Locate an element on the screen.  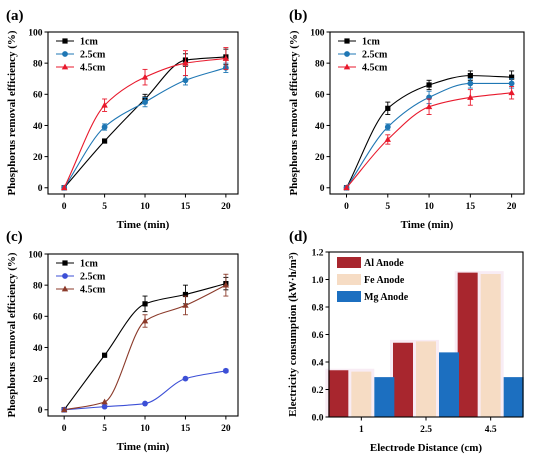
x-axis-title: Electrode Distance (cm) is located at coordinates (426, 448).